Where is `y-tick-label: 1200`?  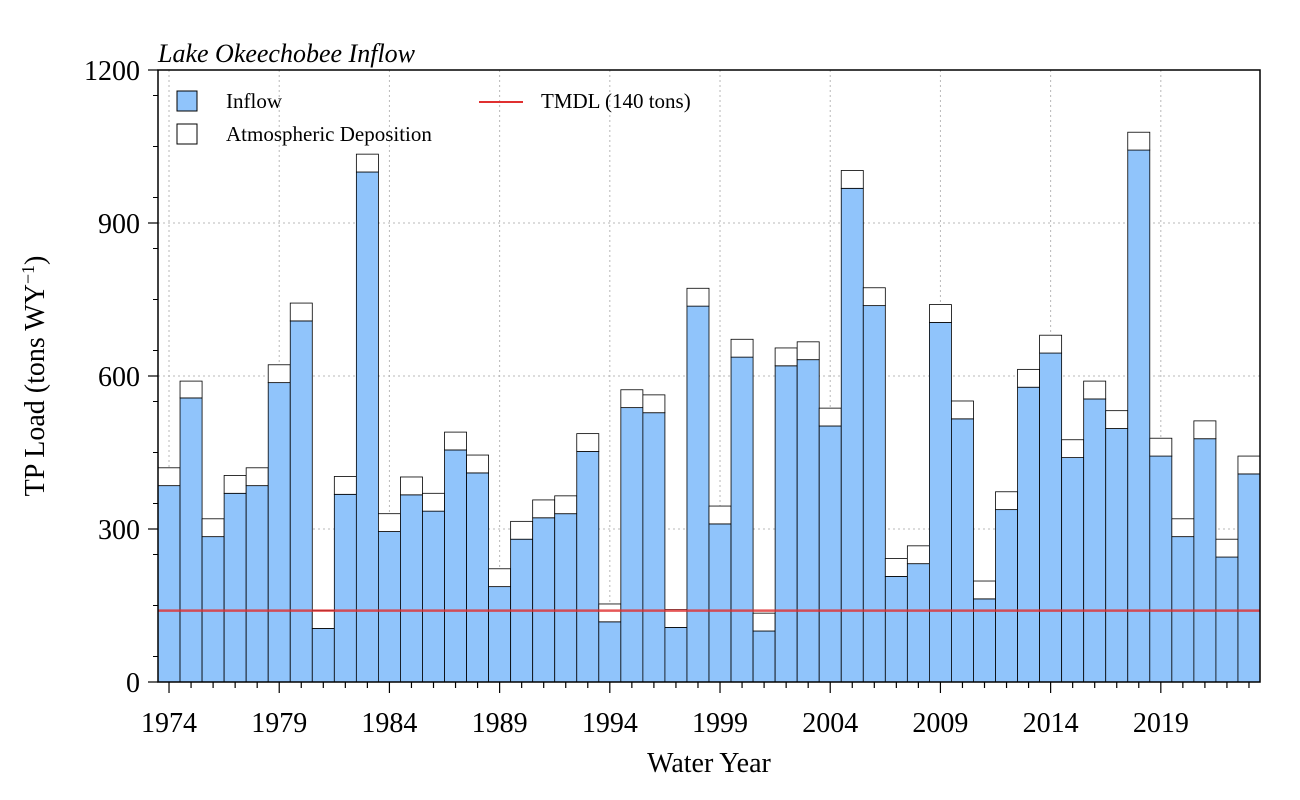 y-tick-label: 1200 is located at coordinates (112, 71).